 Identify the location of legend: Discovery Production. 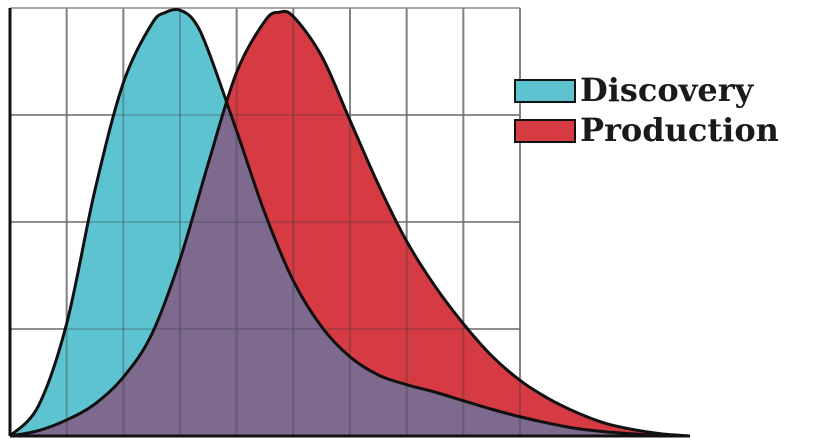
(646, 110).